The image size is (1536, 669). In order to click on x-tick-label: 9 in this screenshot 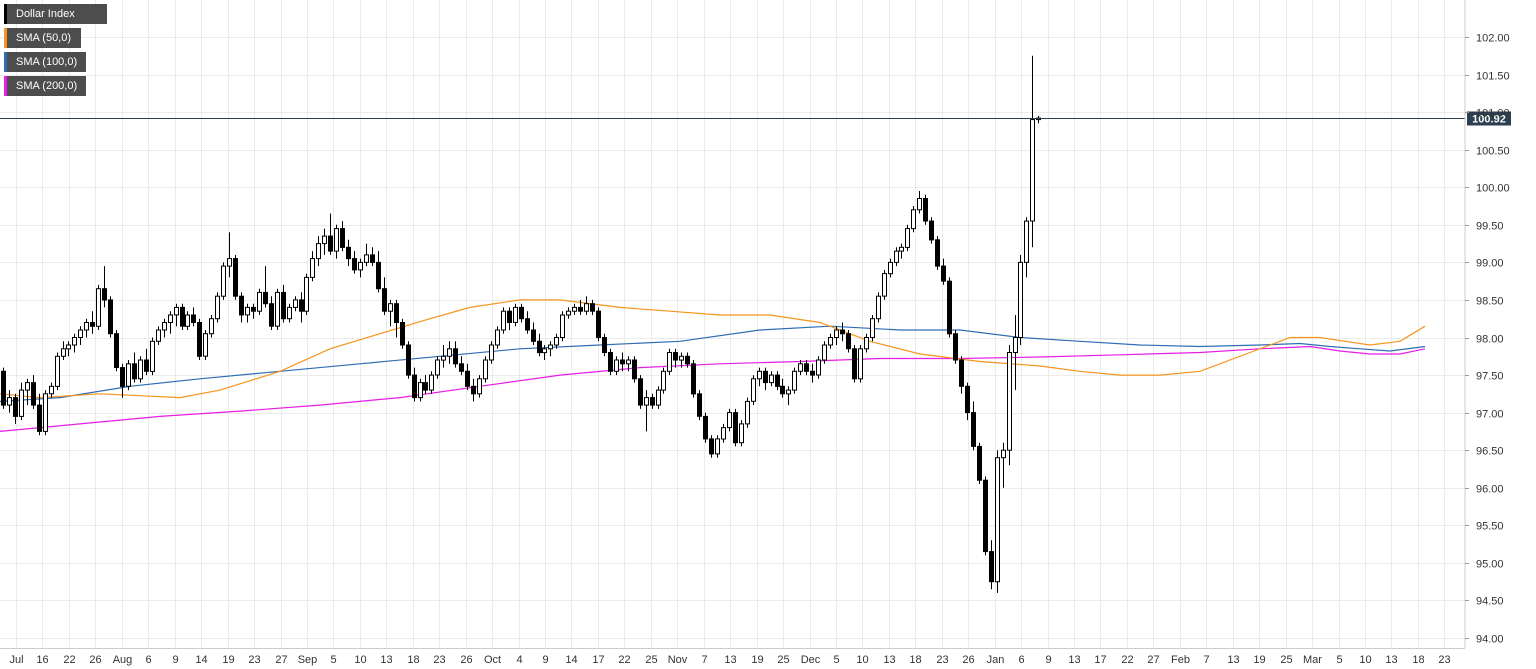, I will do `click(545, 660)`.